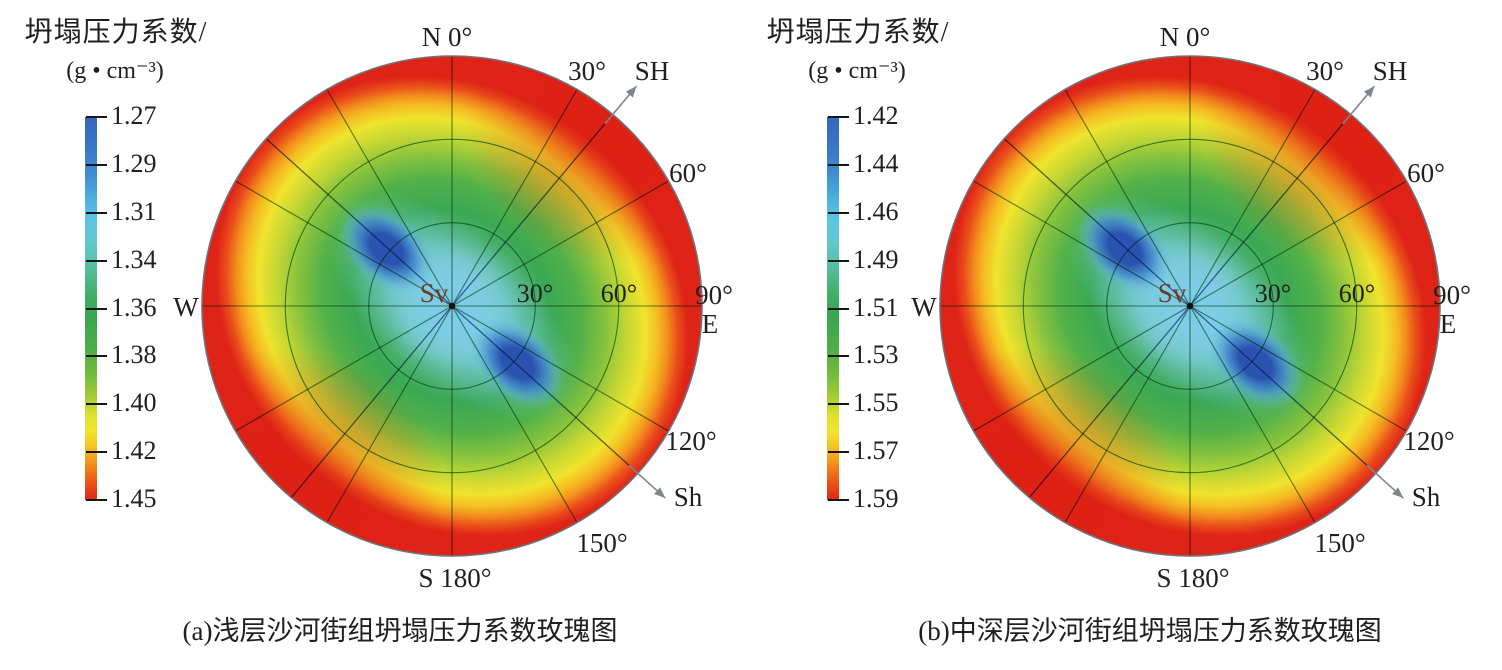  Describe the element at coordinates (858, 32) in the screenshot. I see `colorbar-title-b: 坍塌压力系数/` at that location.